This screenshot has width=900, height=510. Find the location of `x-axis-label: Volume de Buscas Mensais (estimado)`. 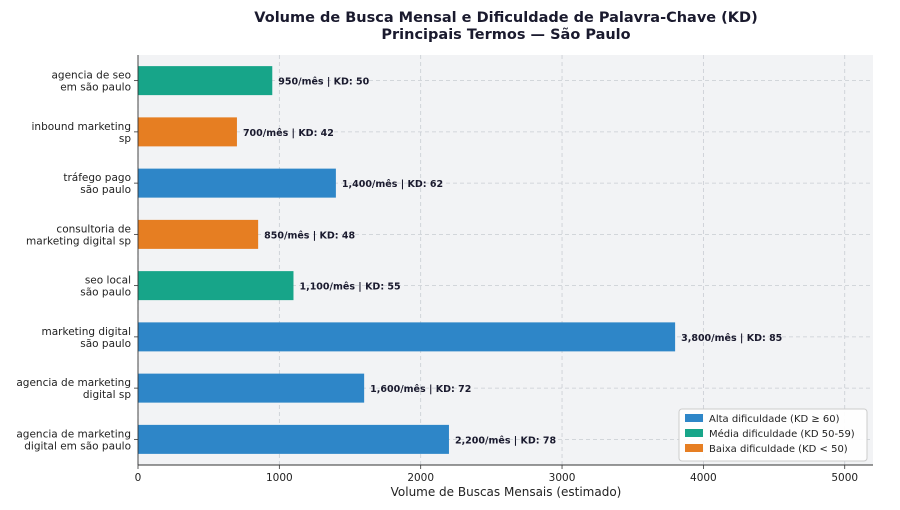

x-axis-label: Volume de Buscas Mensais (estimado) is located at coordinates (506, 492).